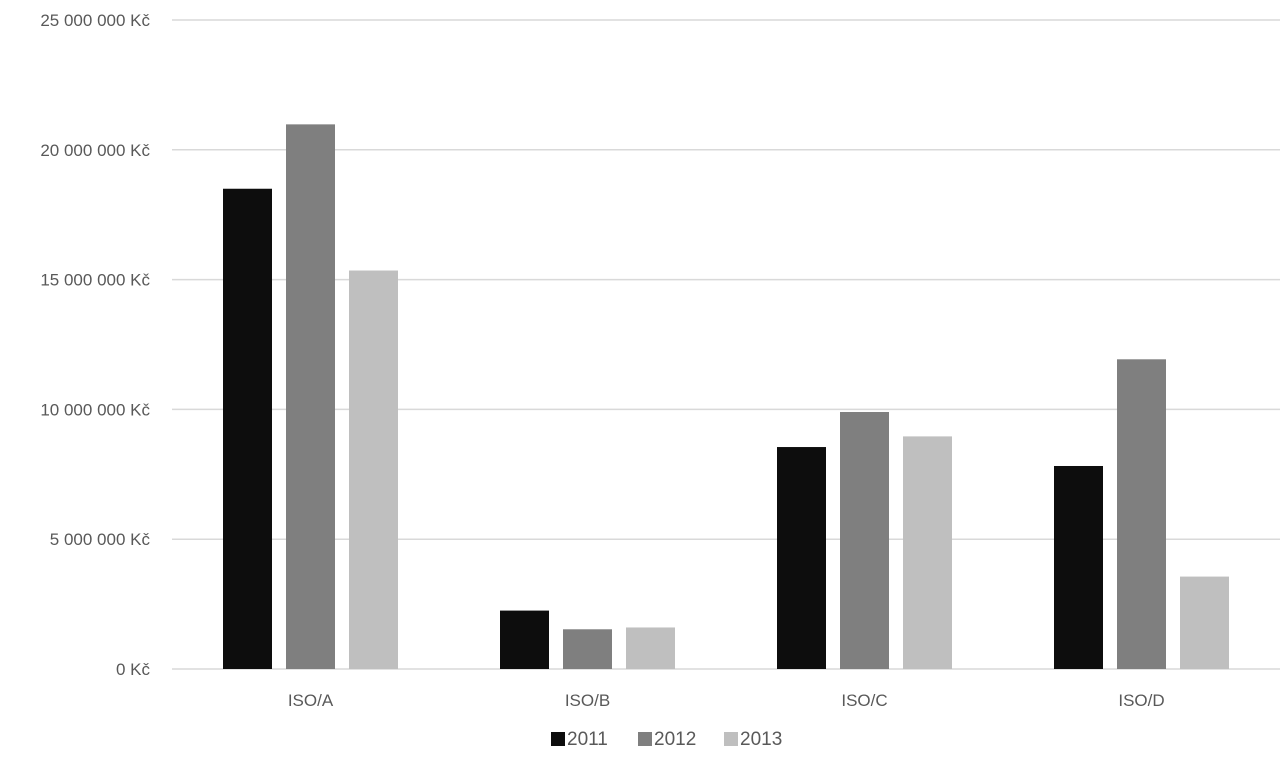 The image size is (1283, 763). I want to click on bar-2011-iso-d, so click(1078, 567).